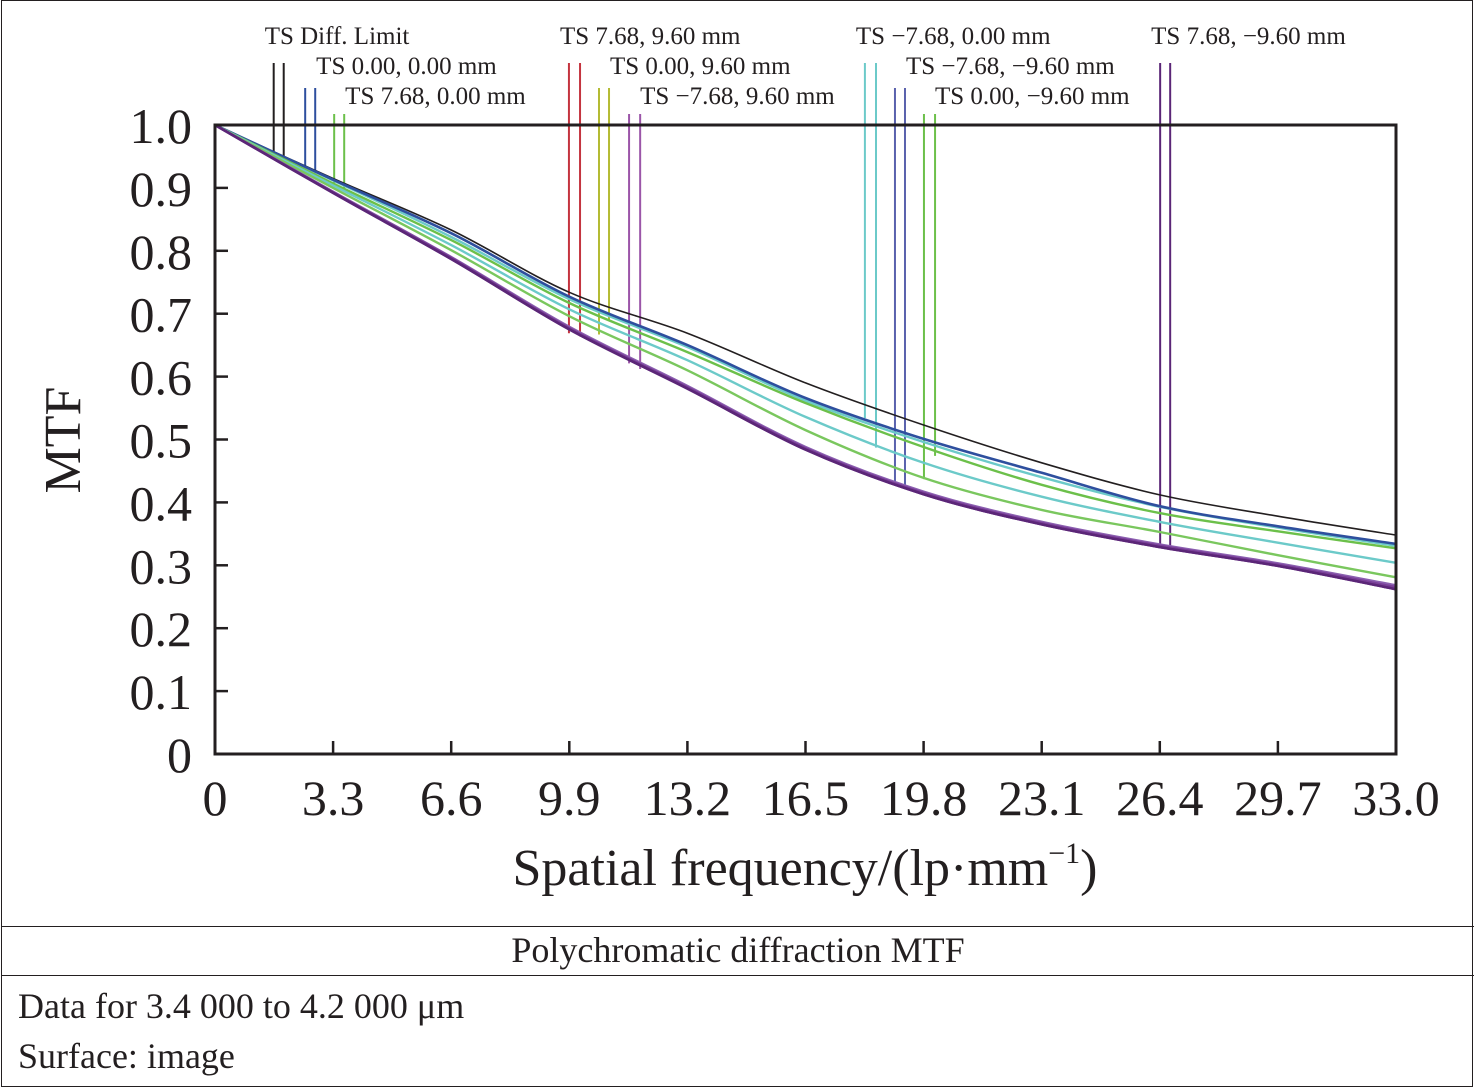  I want to click on x-axis-label: Spatial frequency/(lp·mm−1), so click(805, 867).